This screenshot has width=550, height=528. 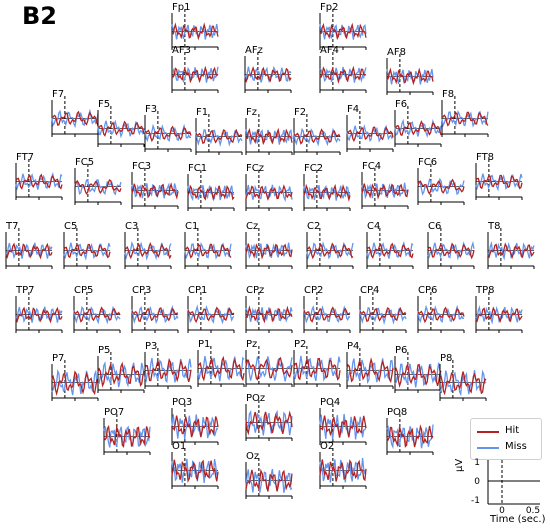 I want to click on channel-plot-cp5: CP5, so click(x=97, y=309).